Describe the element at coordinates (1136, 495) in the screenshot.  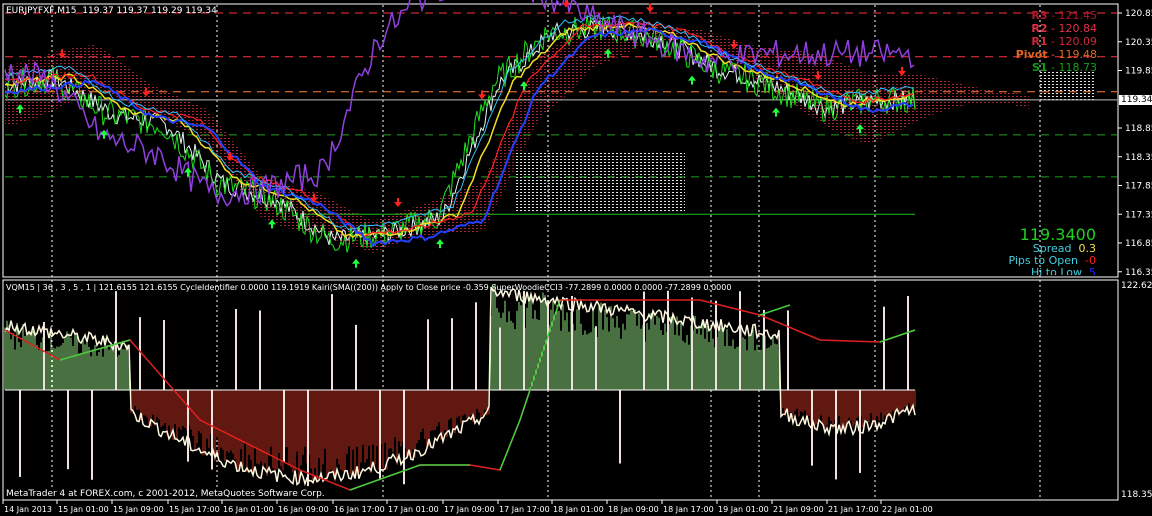
I see `indicator-axis-bottom: 118.354` at that location.